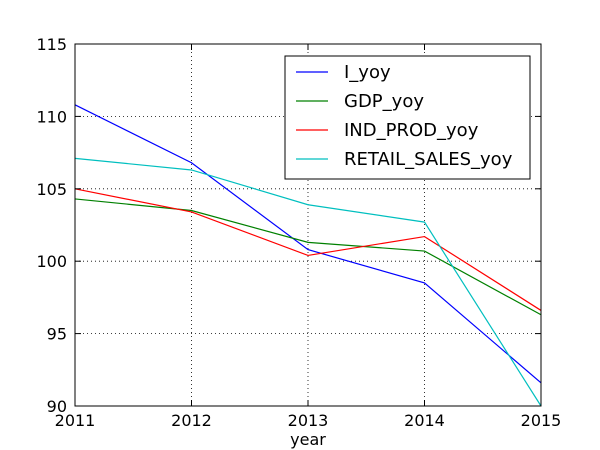  I want to click on y-tick-label: 105, so click(51, 189).